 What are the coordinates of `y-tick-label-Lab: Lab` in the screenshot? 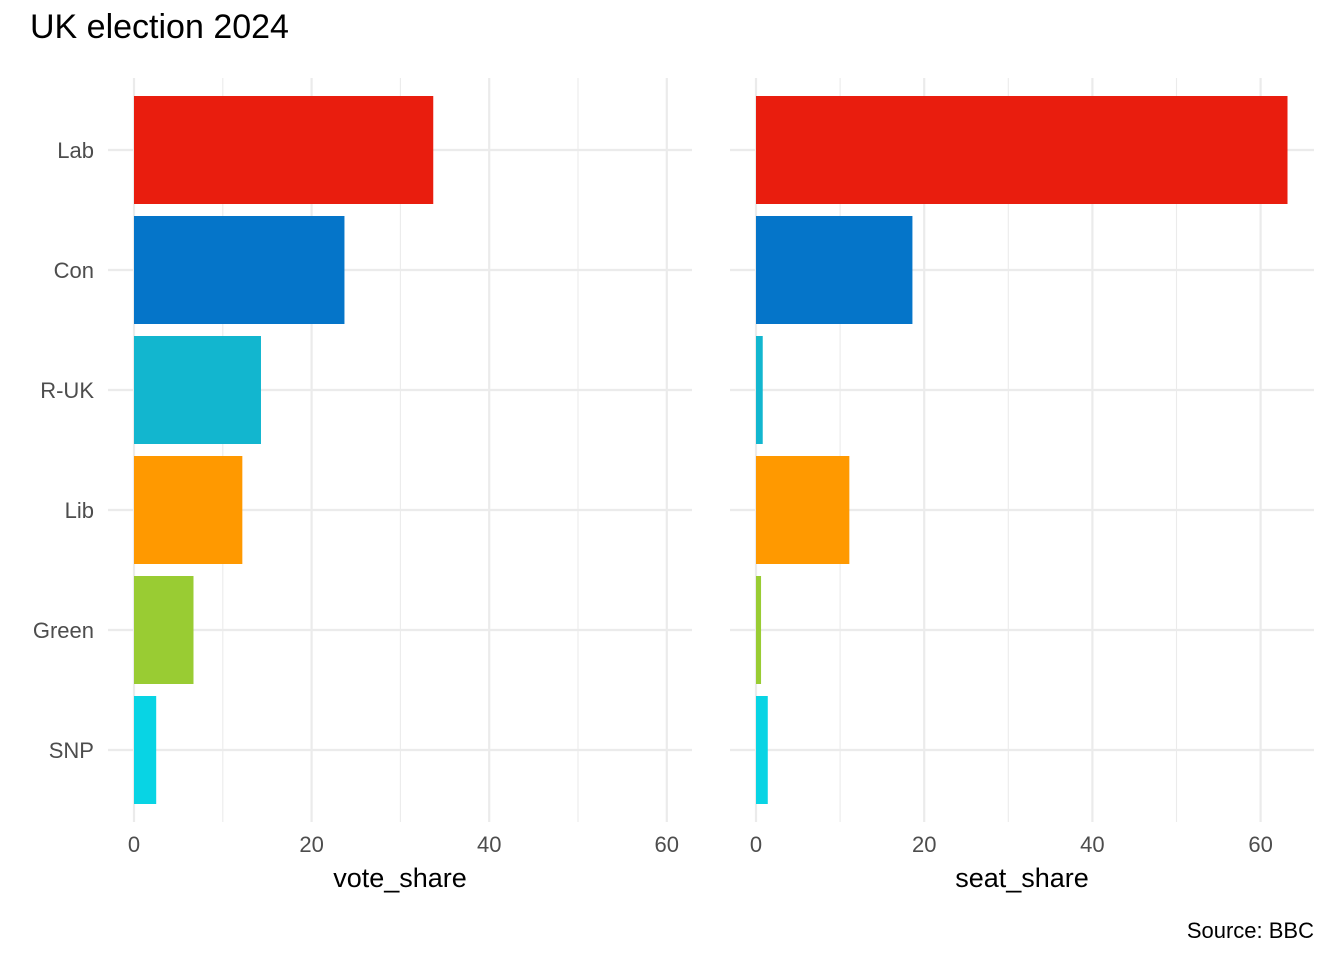 It's located at (75, 150).